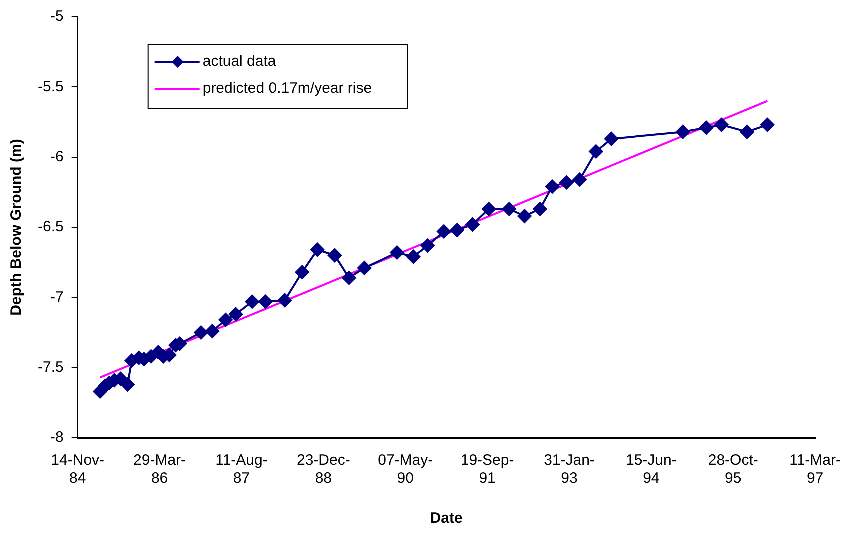  I want to click on y-tick-label: -7.5, so click(51, 367).